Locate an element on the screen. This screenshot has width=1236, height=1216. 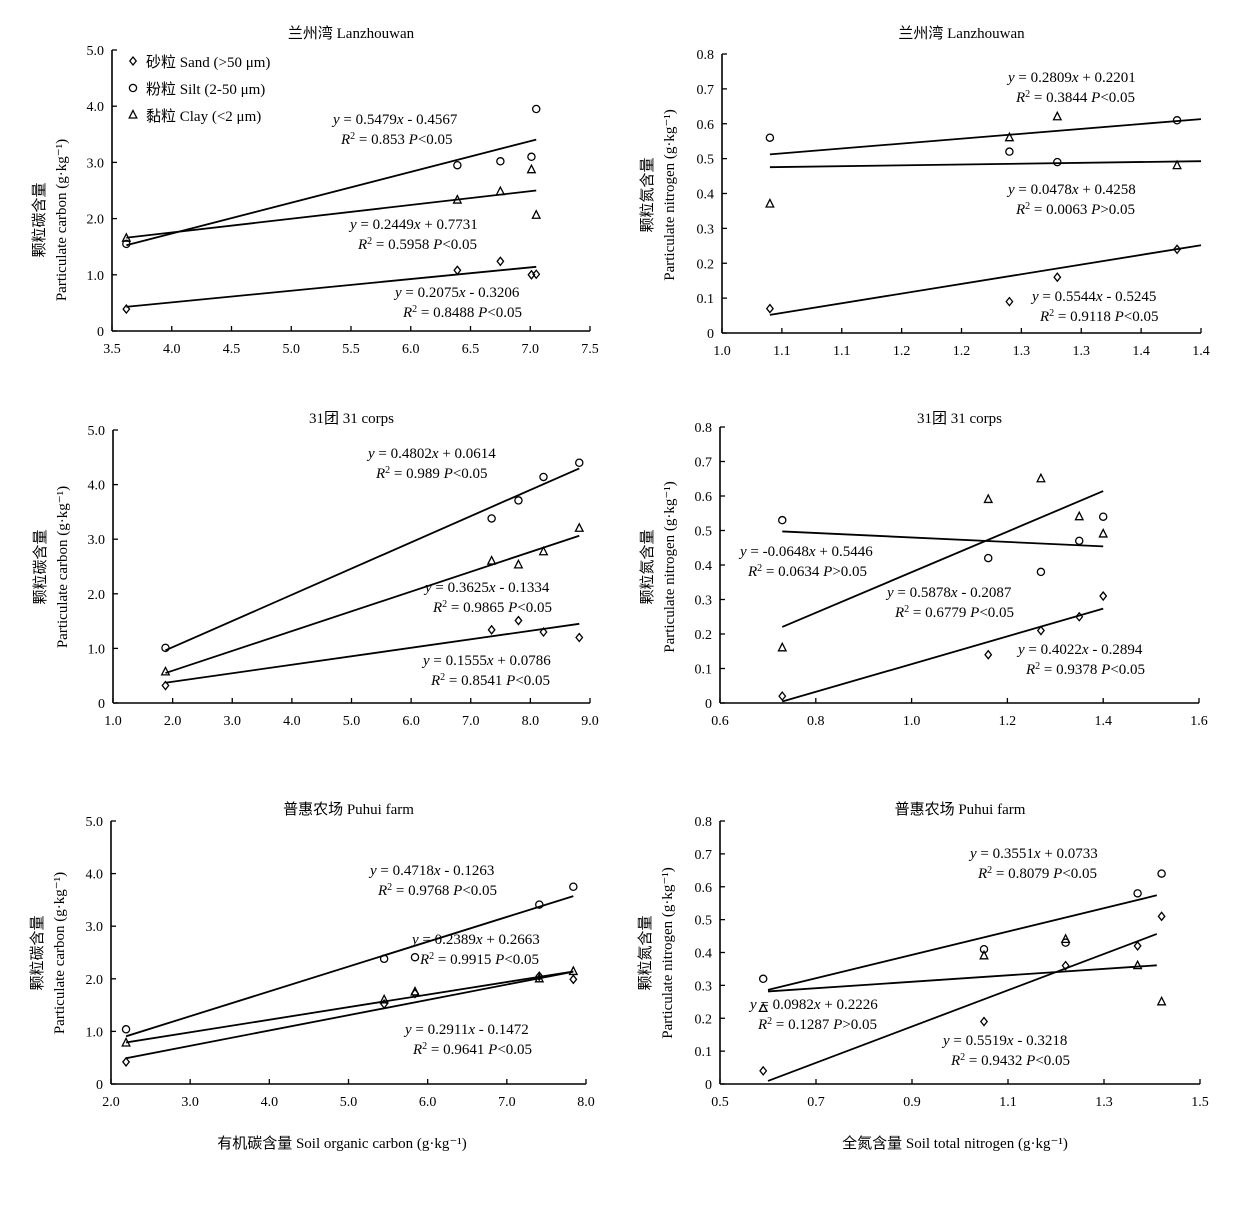
fit-diamond-equation: y = 0.4022x - 0.2894 is located at coordinates (1079, 650).